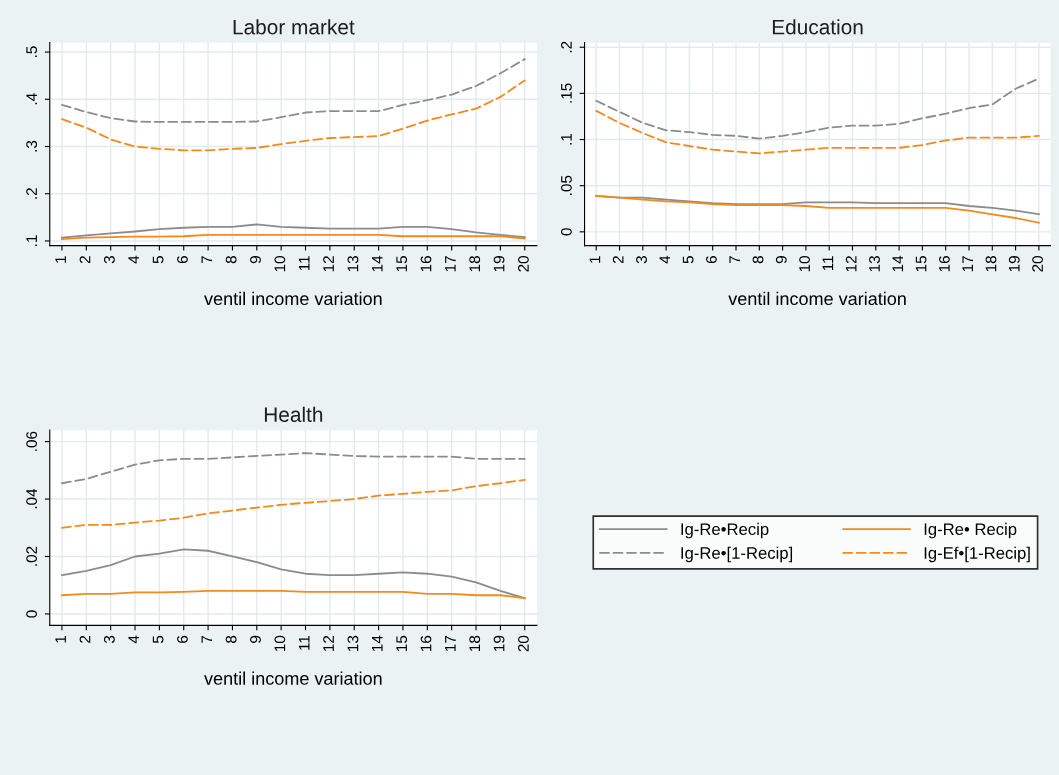  Describe the element at coordinates (294, 27) in the screenshot. I see `chart-title: Labor market` at that location.